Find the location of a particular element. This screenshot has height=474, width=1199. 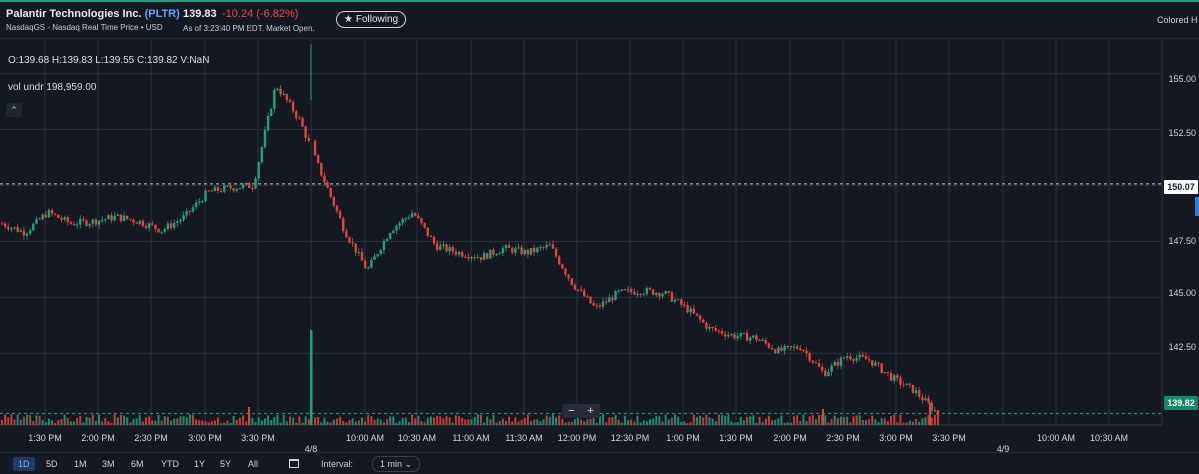

range-all-button: All is located at coordinates (253, 464).